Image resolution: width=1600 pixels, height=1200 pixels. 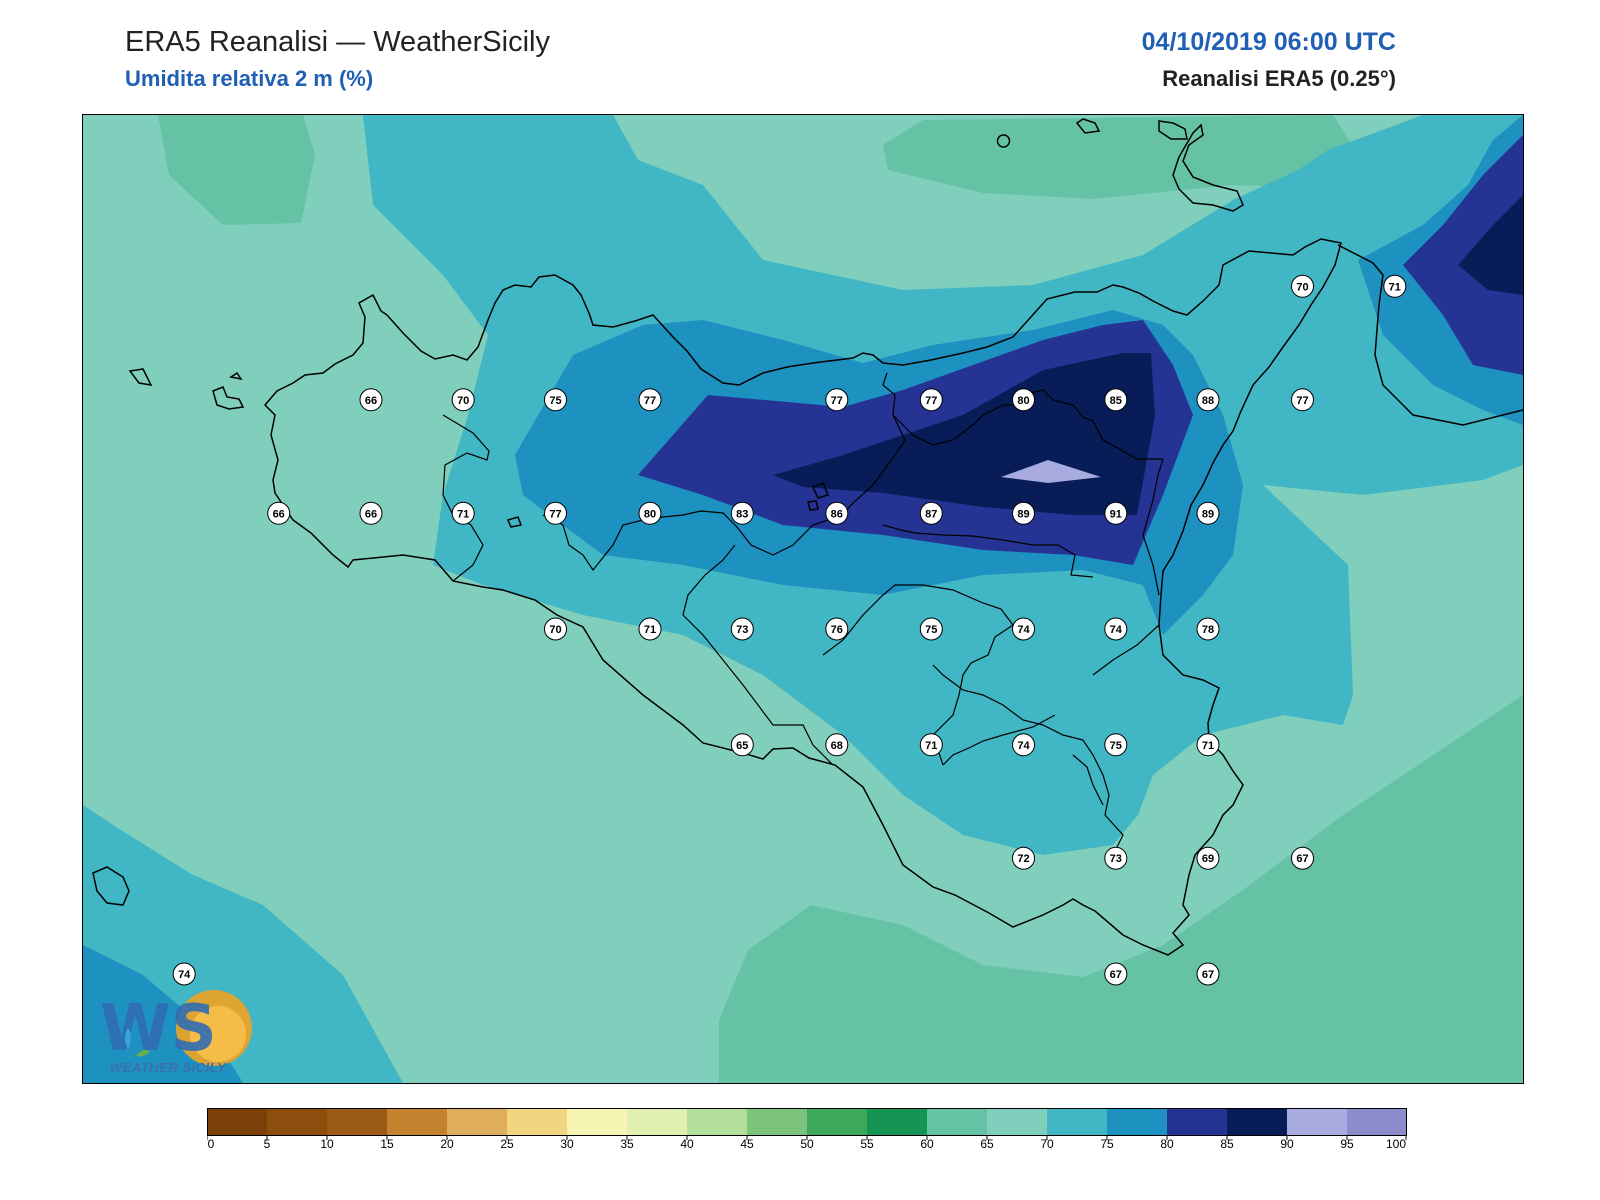 What do you see at coordinates (1023, 859) in the screenshot?
I see `station-value: 72` at bounding box center [1023, 859].